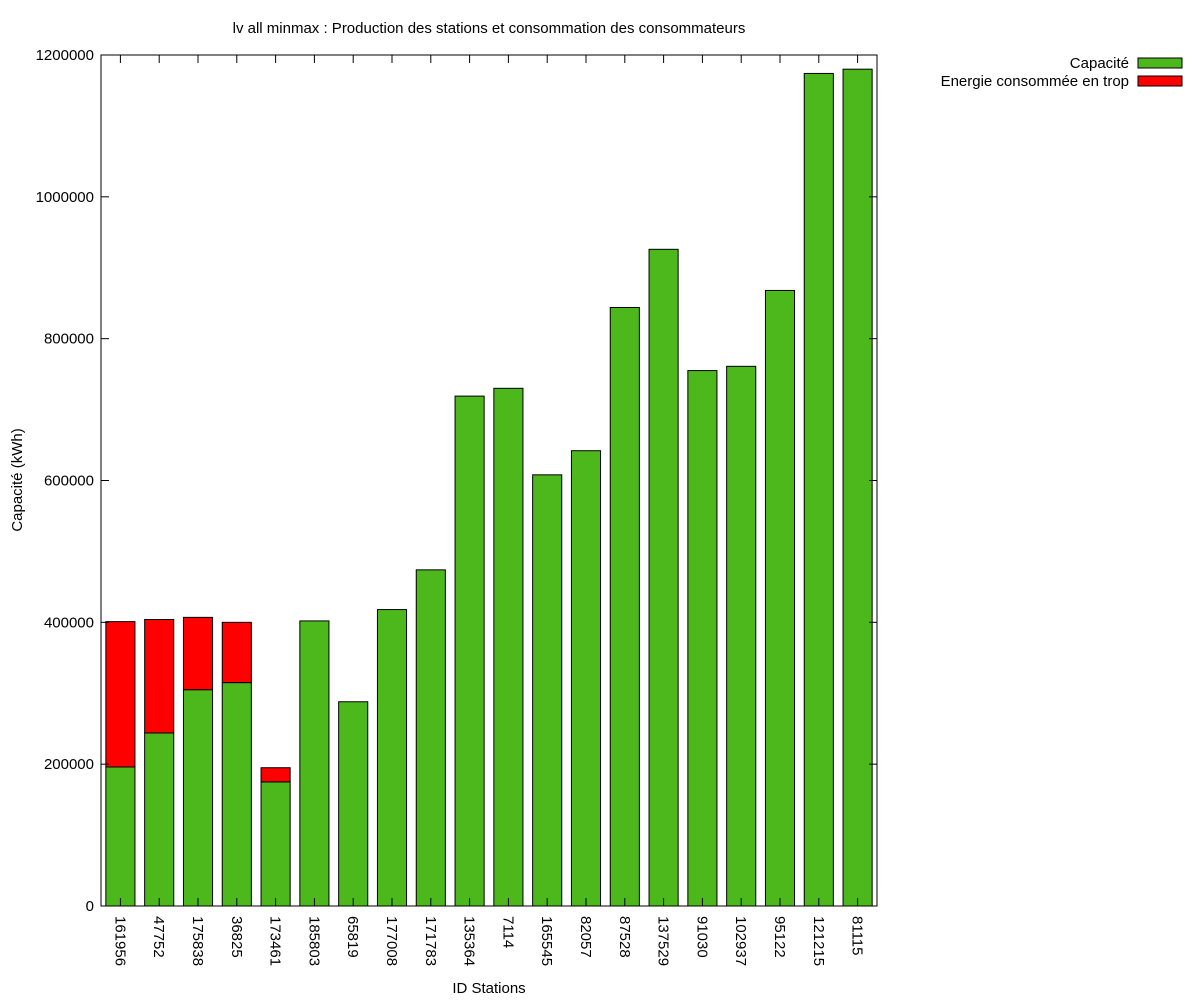  I want to click on legend-label: Capacité, so click(1099, 63).